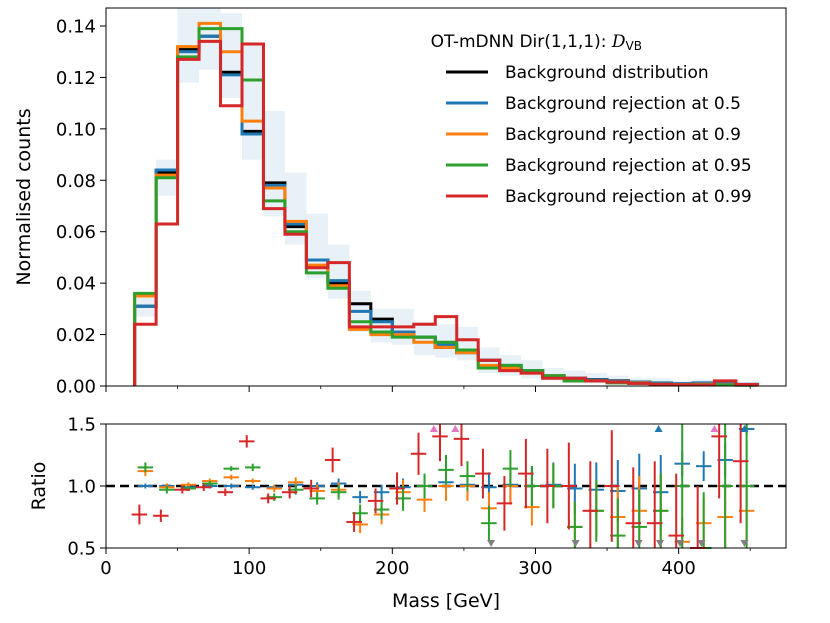  I want to click on ratio-y-tick-label: 1.5, so click(81, 425).